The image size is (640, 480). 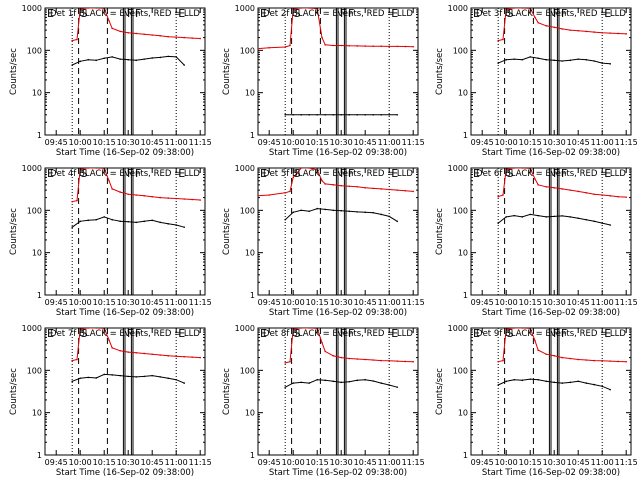 What do you see at coordinates (37, 93) in the screenshot?
I see `y-tick-label: 10` at bounding box center [37, 93].